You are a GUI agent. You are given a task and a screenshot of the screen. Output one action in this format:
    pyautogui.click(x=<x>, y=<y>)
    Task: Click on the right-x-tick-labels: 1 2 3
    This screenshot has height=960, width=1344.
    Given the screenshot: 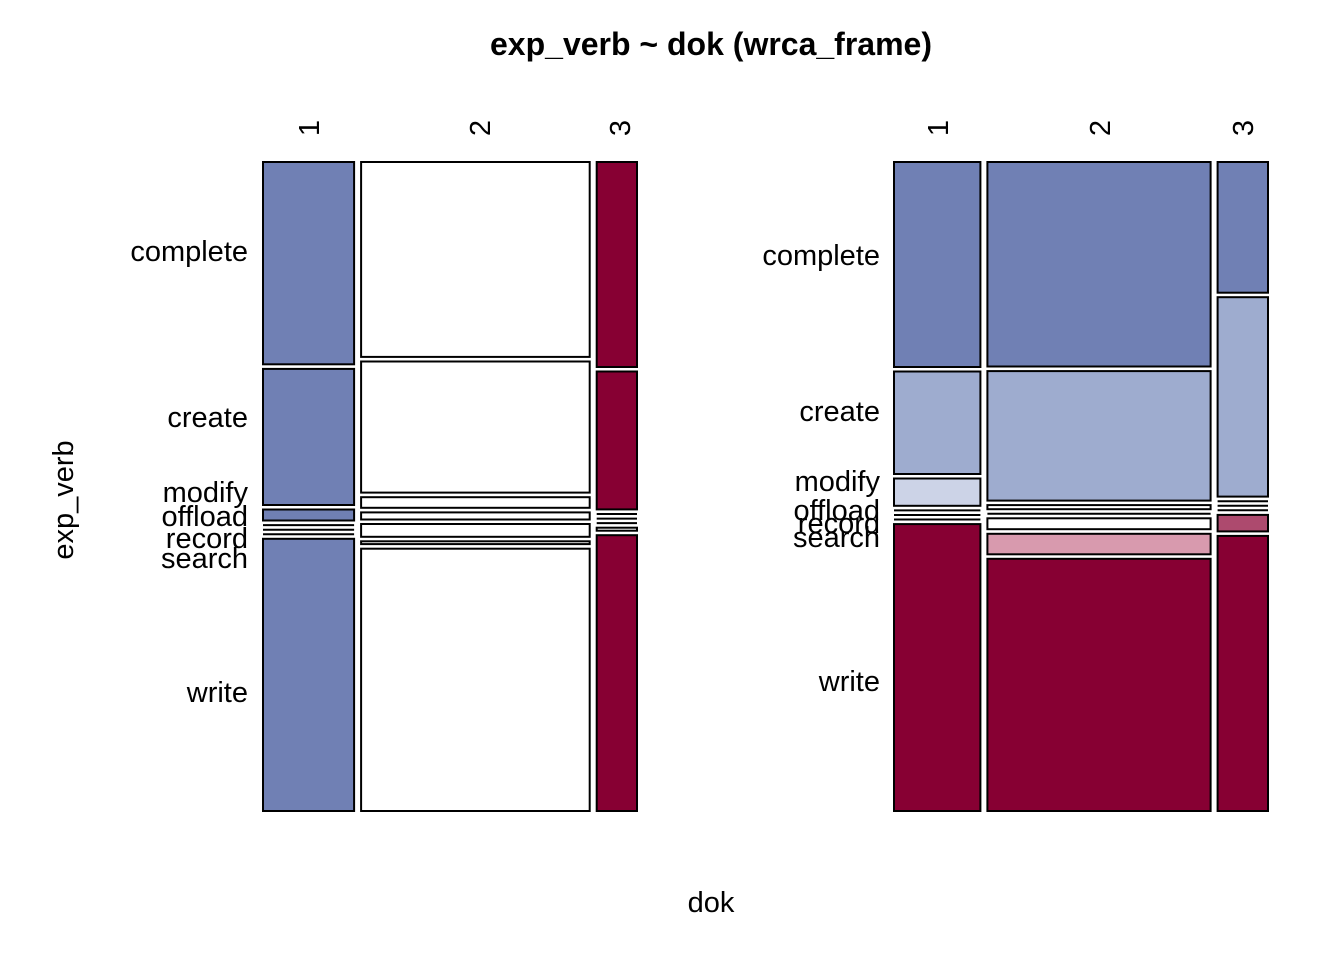 What is the action you would take?
    pyautogui.click(x=1091, y=128)
    